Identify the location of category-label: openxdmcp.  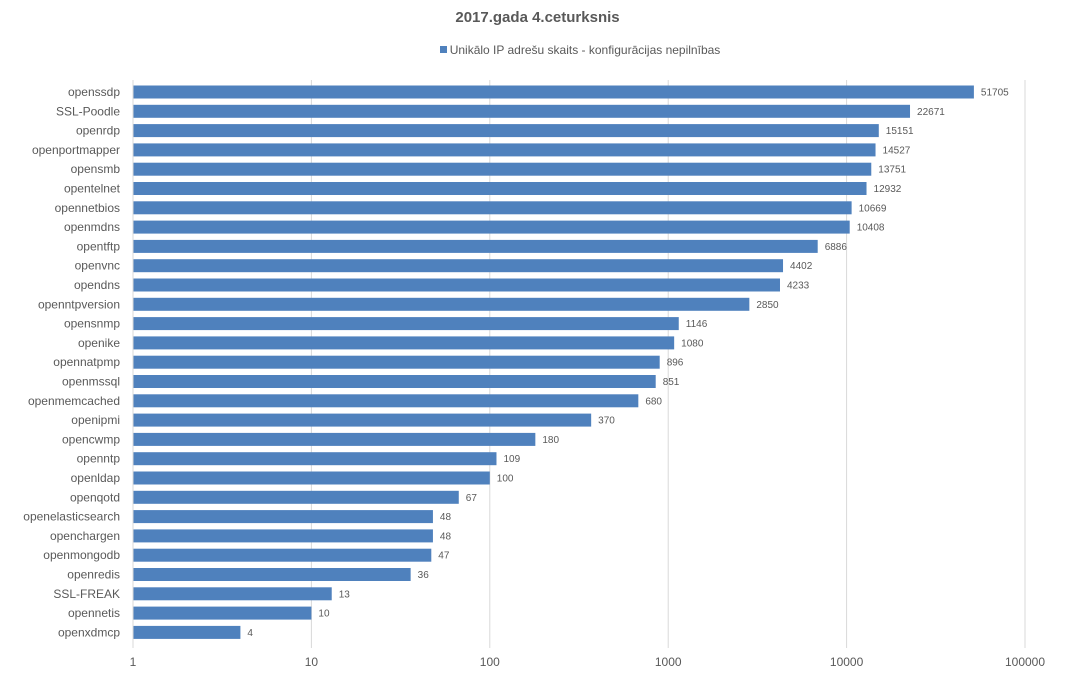
(89, 632).